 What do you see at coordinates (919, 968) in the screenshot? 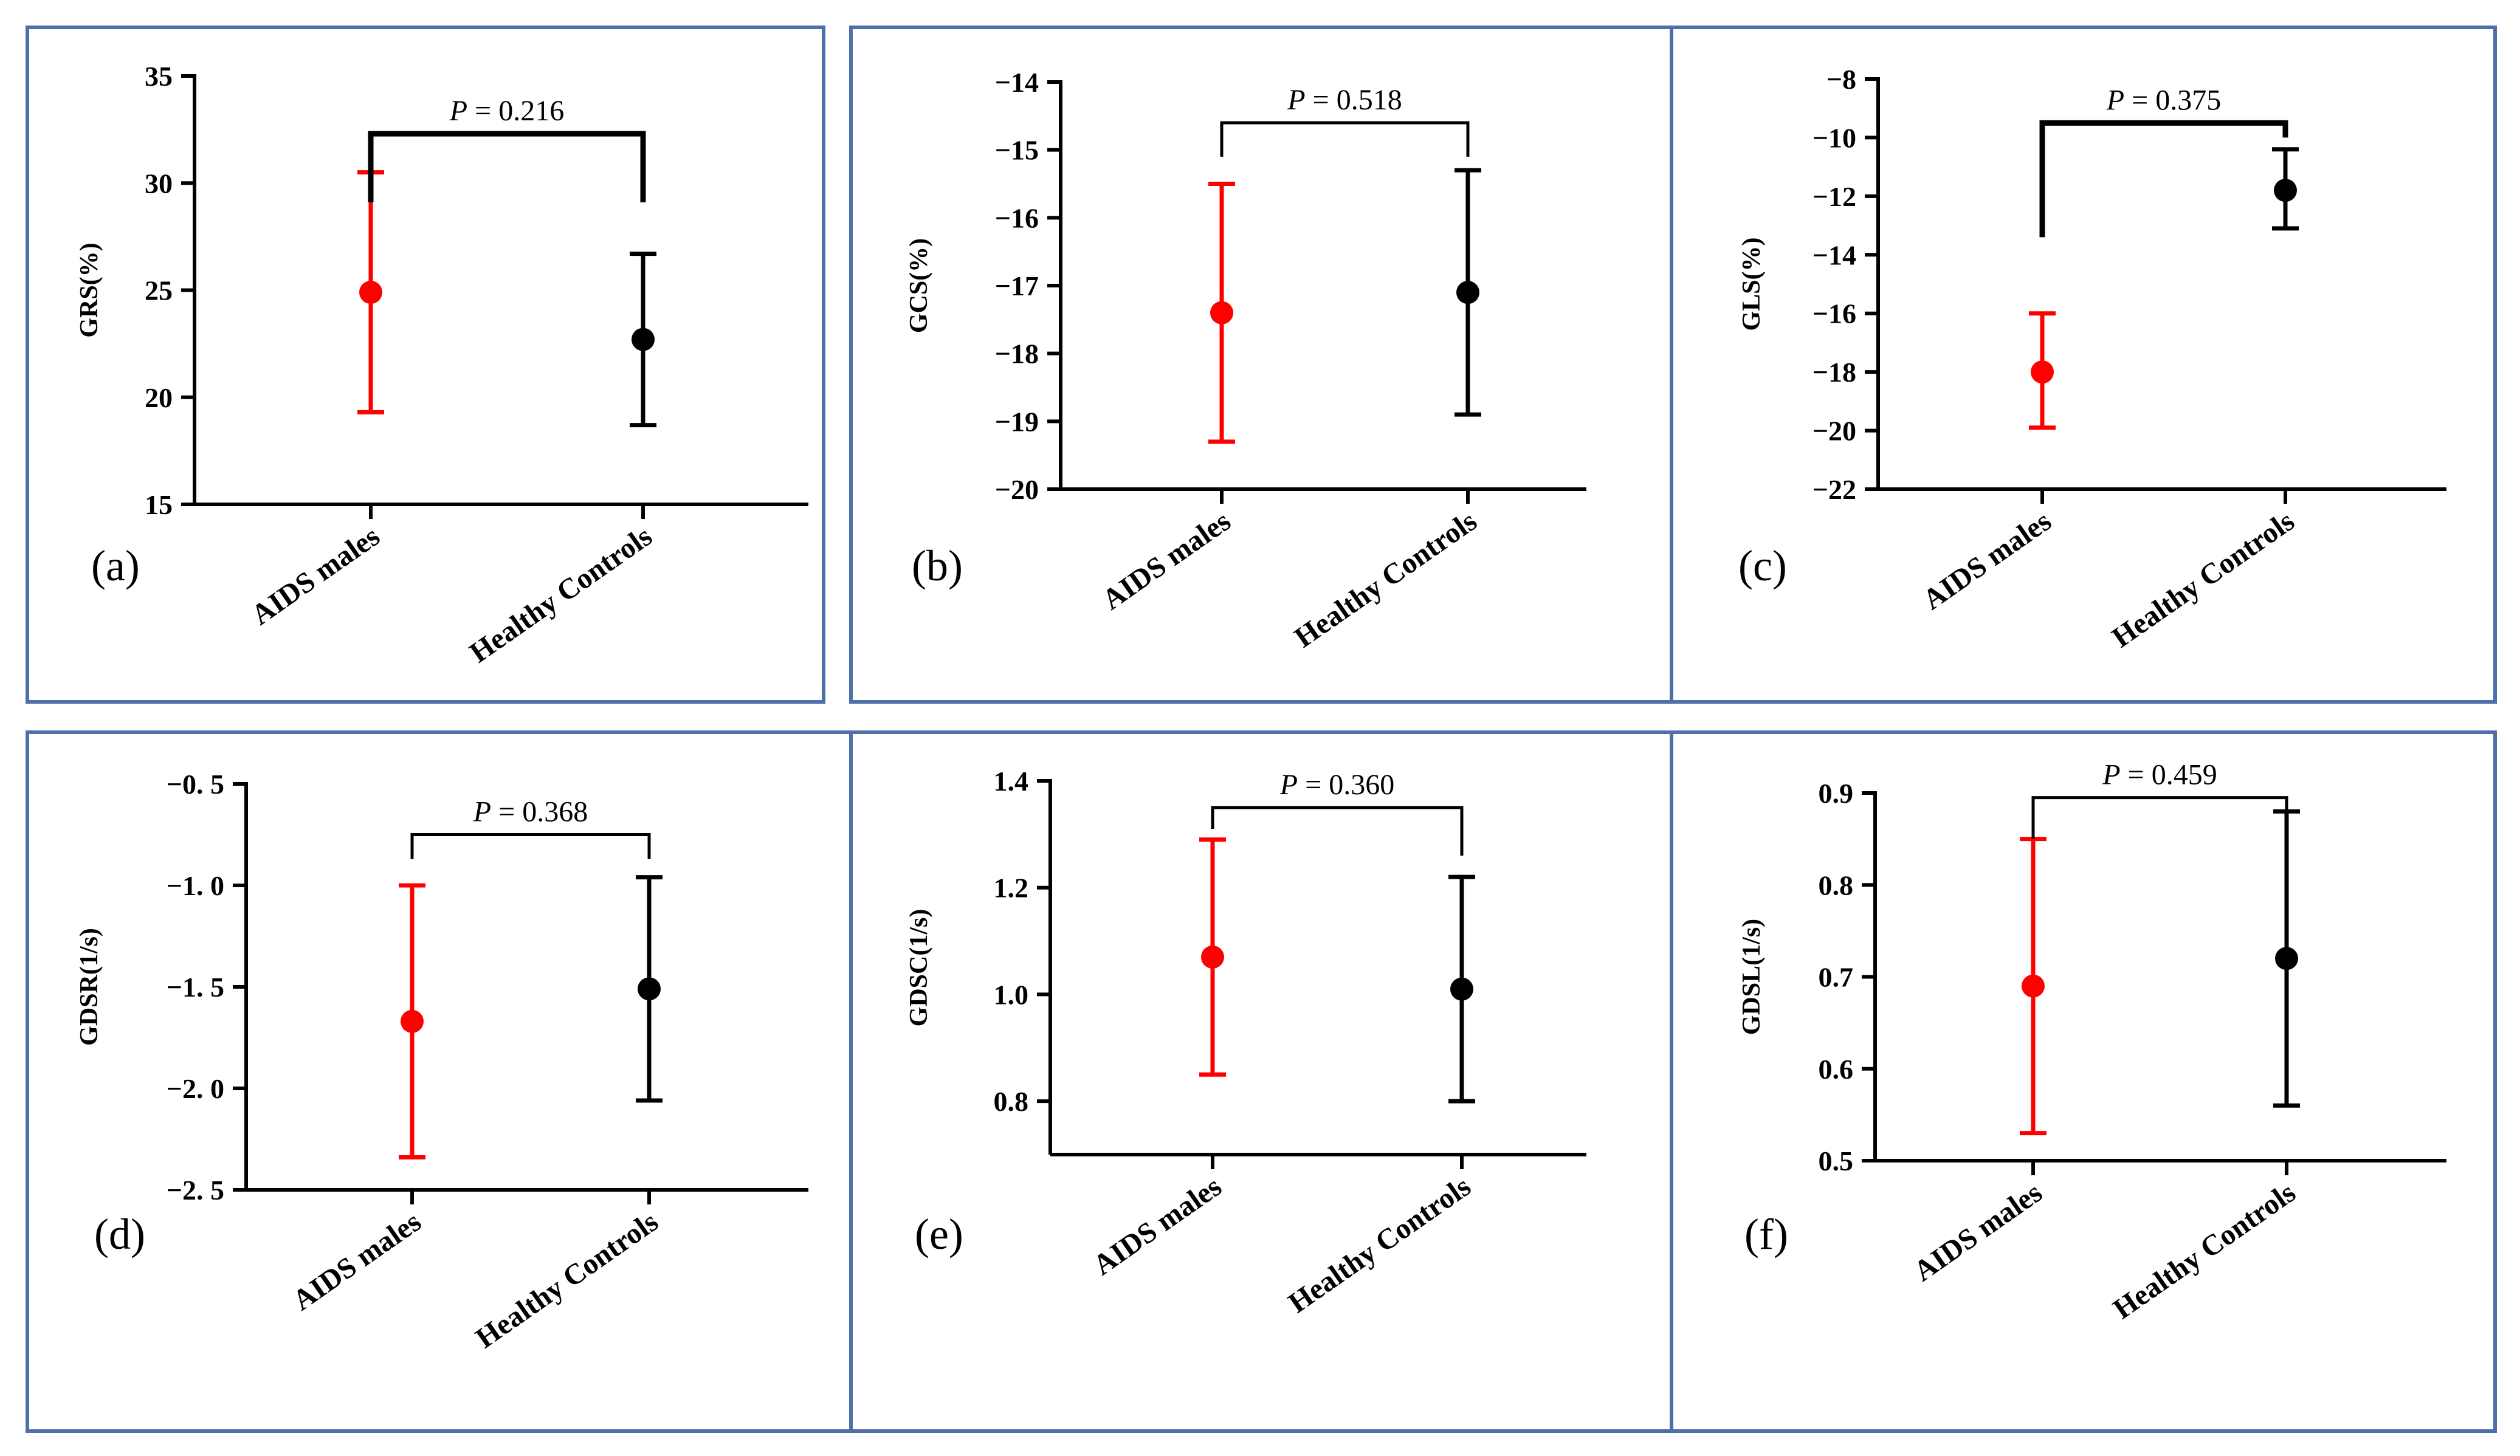
I see `y-axis-label: GDSC(1/s)` at bounding box center [919, 968].